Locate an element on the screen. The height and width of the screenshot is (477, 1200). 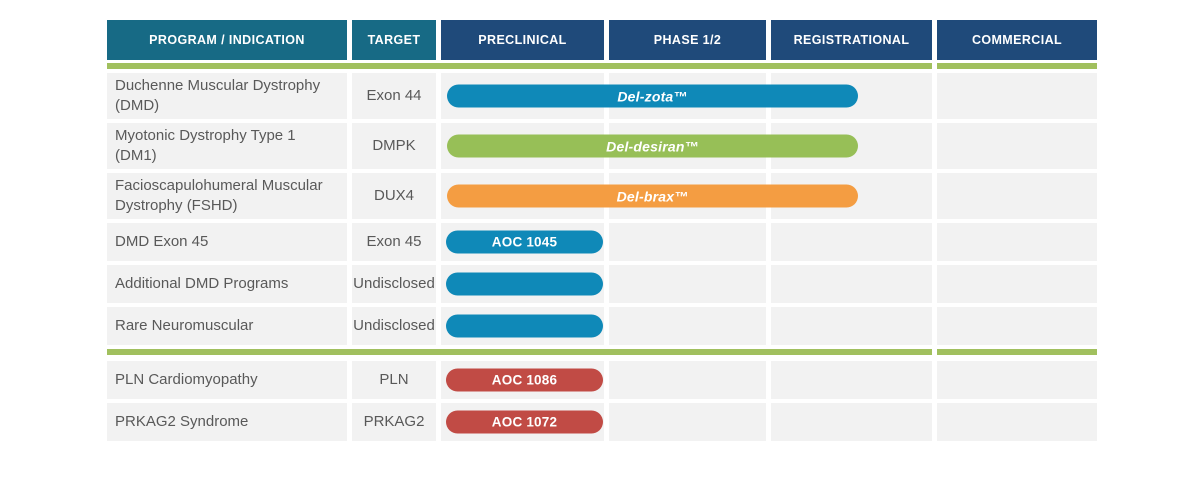
target-cell: DMPK is located at coordinates (394, 146).